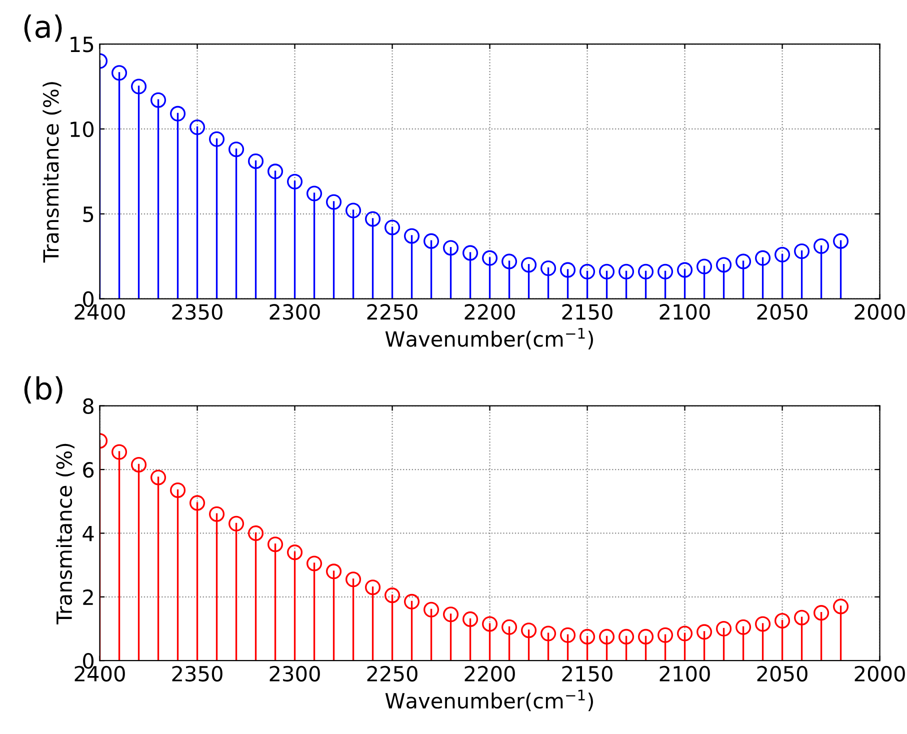 This screenshot has height=734, width=907. I want to click on y-tick-label: 15, so click(82, 44).